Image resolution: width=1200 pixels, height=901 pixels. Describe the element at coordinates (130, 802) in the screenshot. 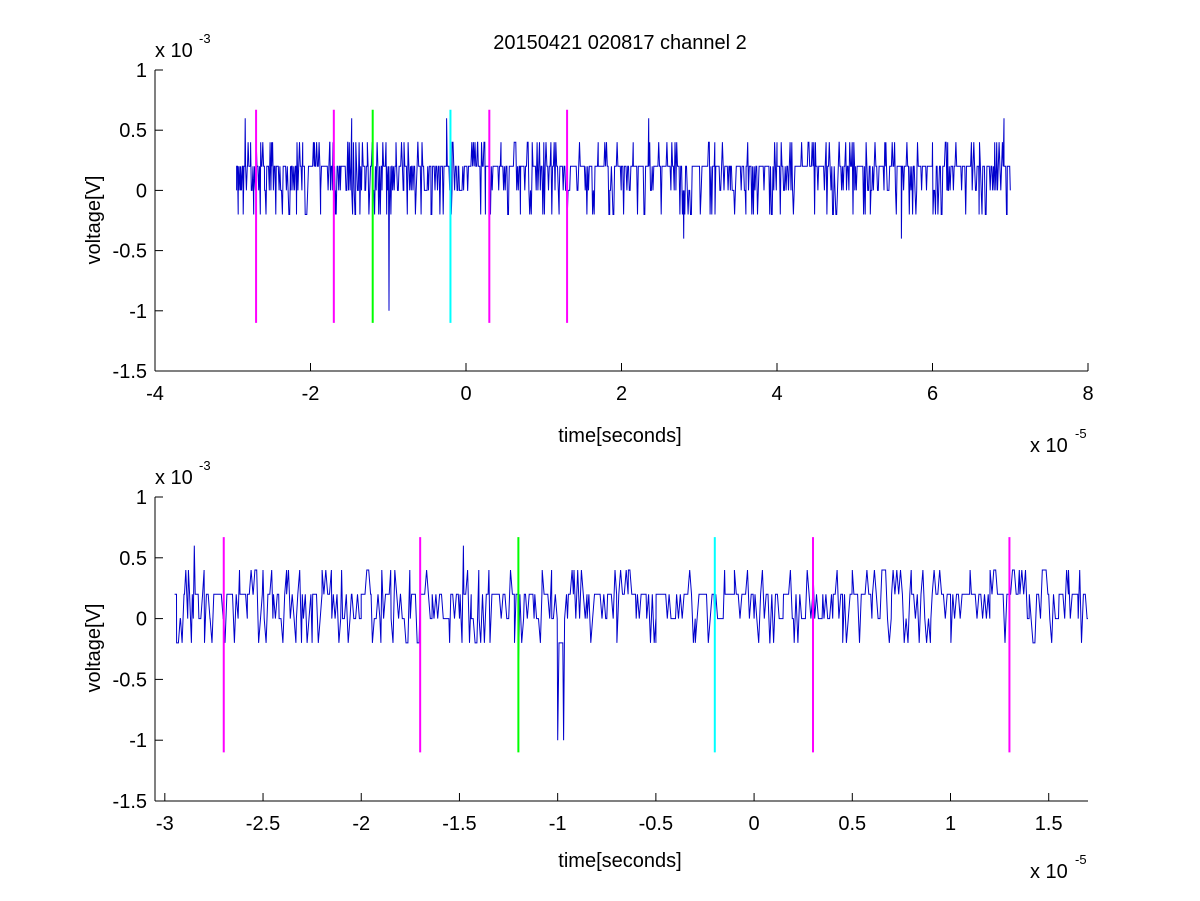

I see `bottom-y-tick-label: -1.5` at that location.